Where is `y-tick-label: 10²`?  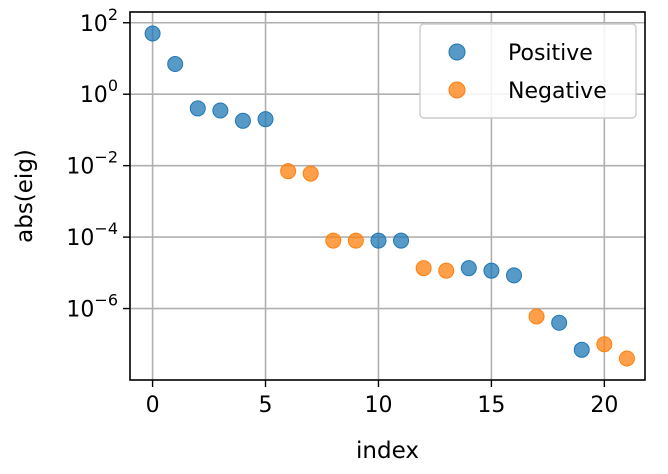
y-tick-label: 10² is located at coordinates (99, 21).